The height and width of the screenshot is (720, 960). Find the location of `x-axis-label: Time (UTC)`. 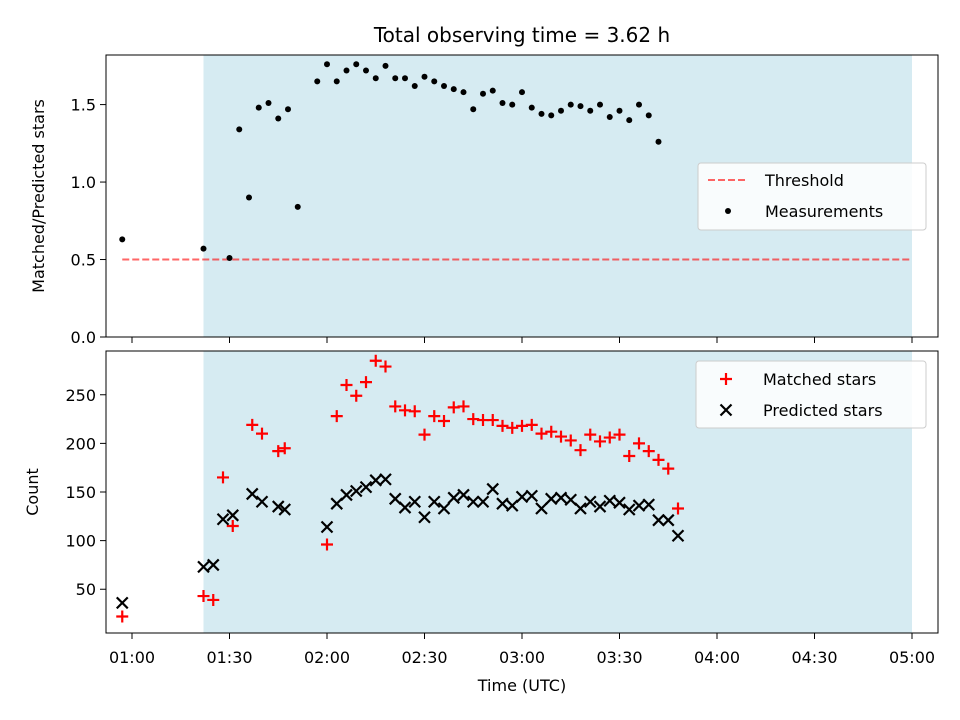

x-axis-label: Time (UTC) is located at coordinates (521, 685).